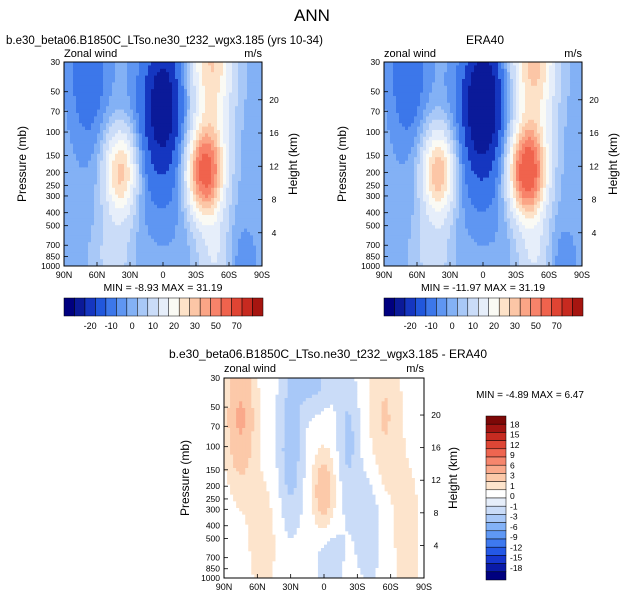  I want to click on x-tick-label: 0, so click(162, 275).